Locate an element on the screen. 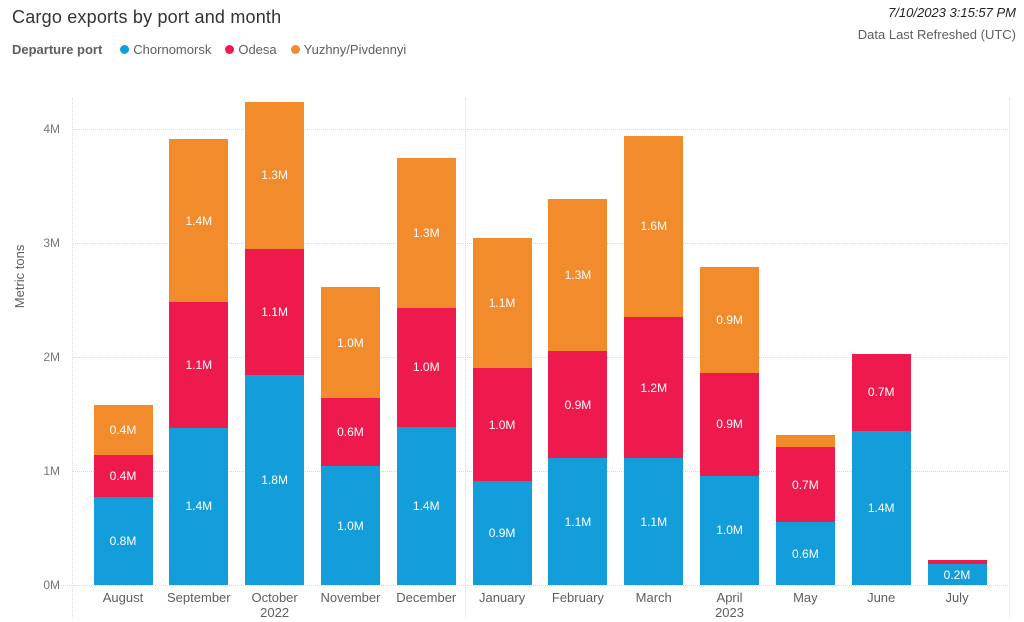 The width and height of the screenshot is (1024, 622). x-axis-label-april: April 2023 is located at coordinates (730, 605).